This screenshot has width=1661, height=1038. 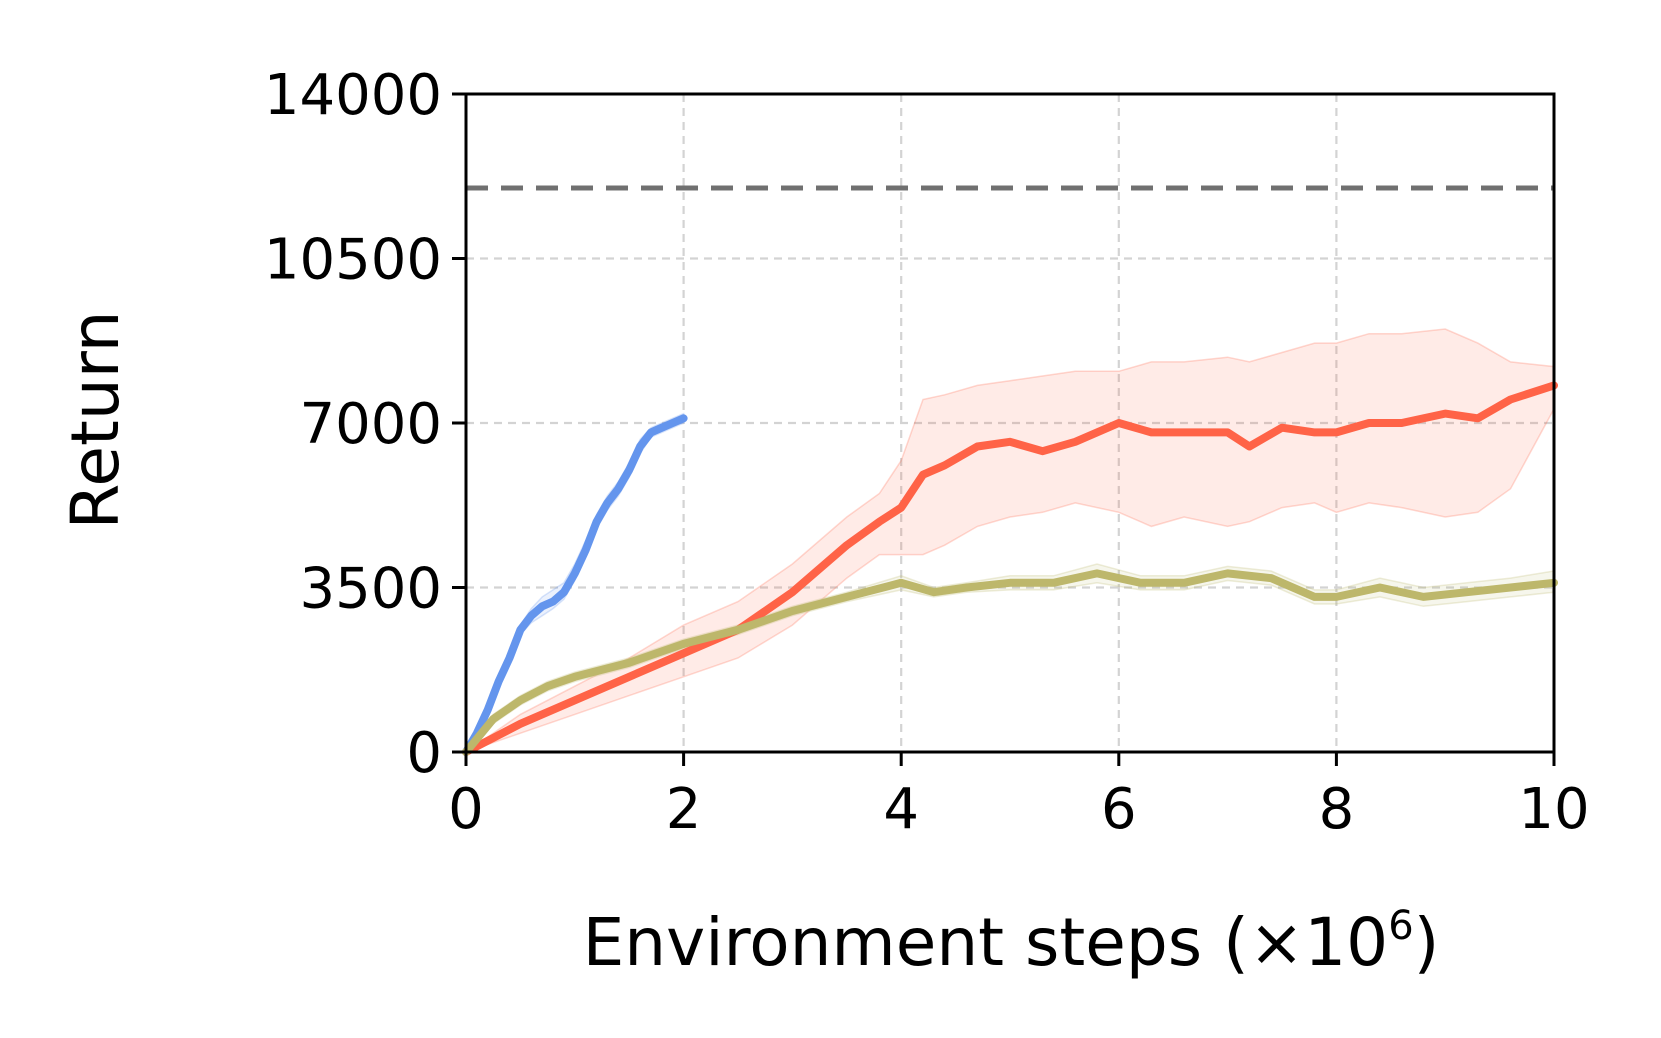 I want to click on y-tick-label: 10500, so click(x=353, y=260).